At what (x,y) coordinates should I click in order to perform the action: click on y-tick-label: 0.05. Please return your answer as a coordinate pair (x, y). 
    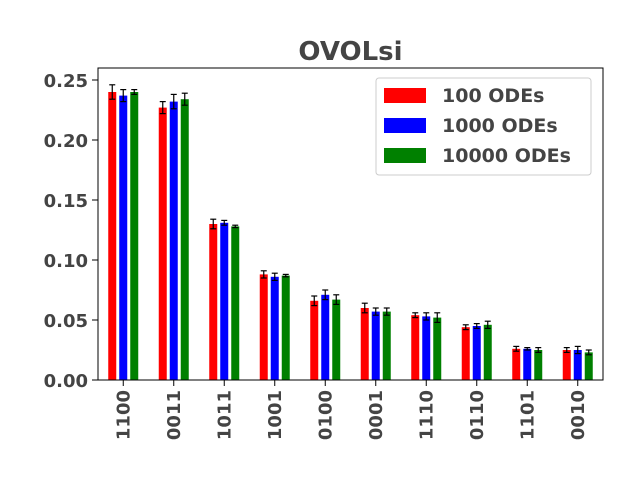
    Looking at the image, I should click on (66, 321).